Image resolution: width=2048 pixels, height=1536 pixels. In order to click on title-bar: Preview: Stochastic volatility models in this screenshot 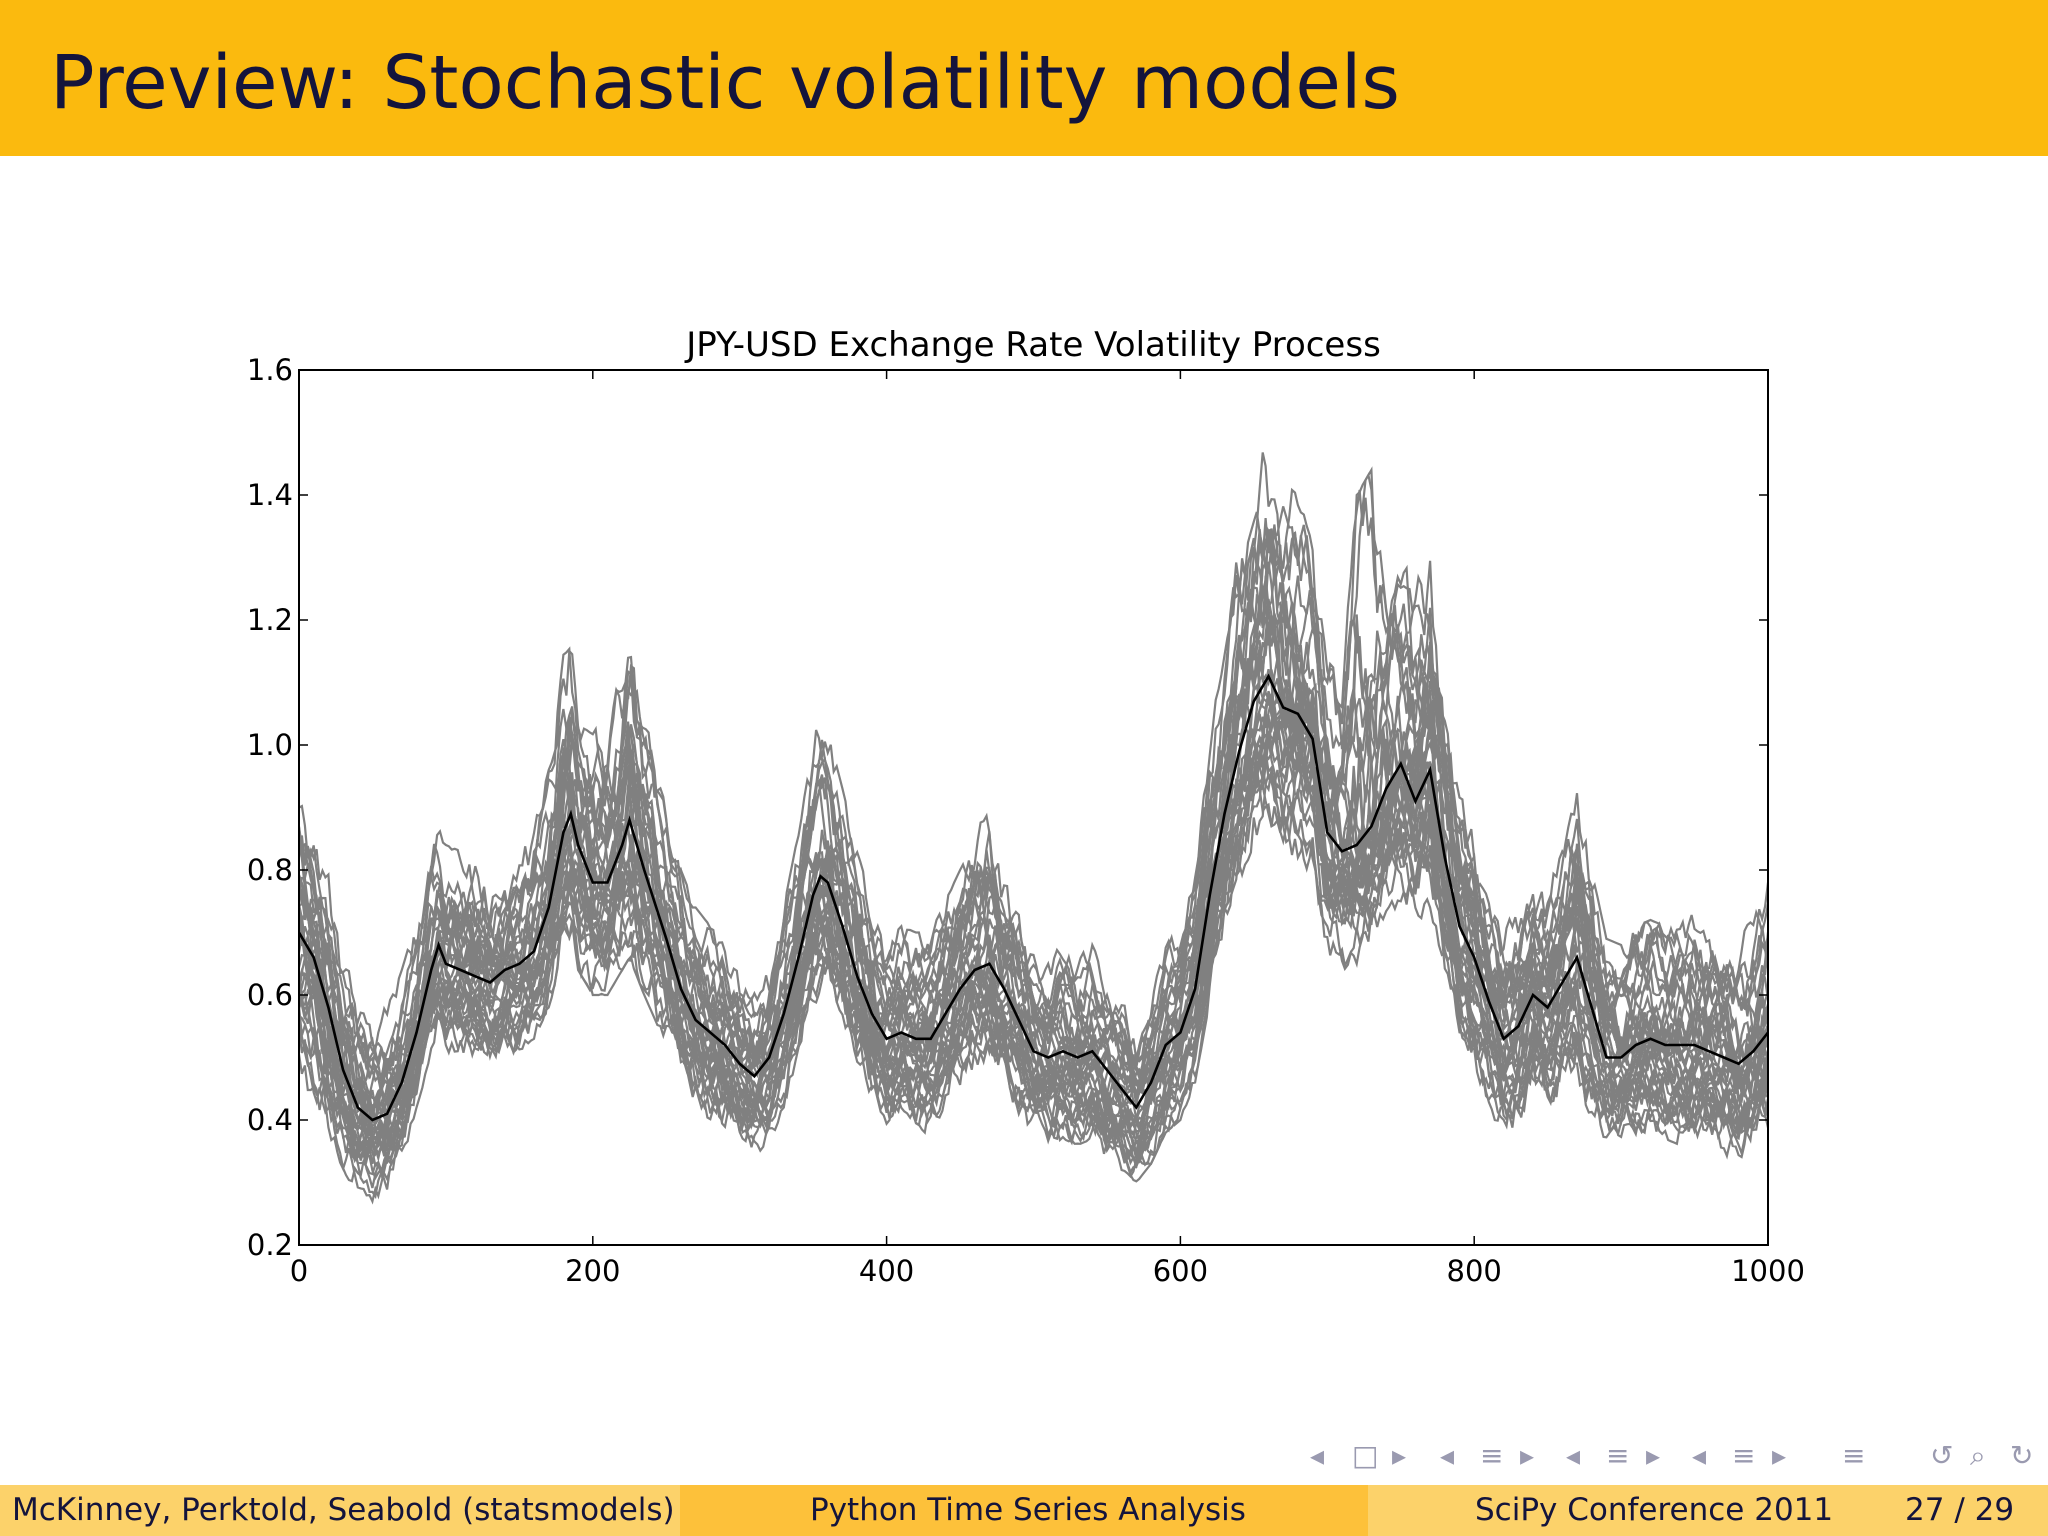, I will do `click(1024, 78)`.